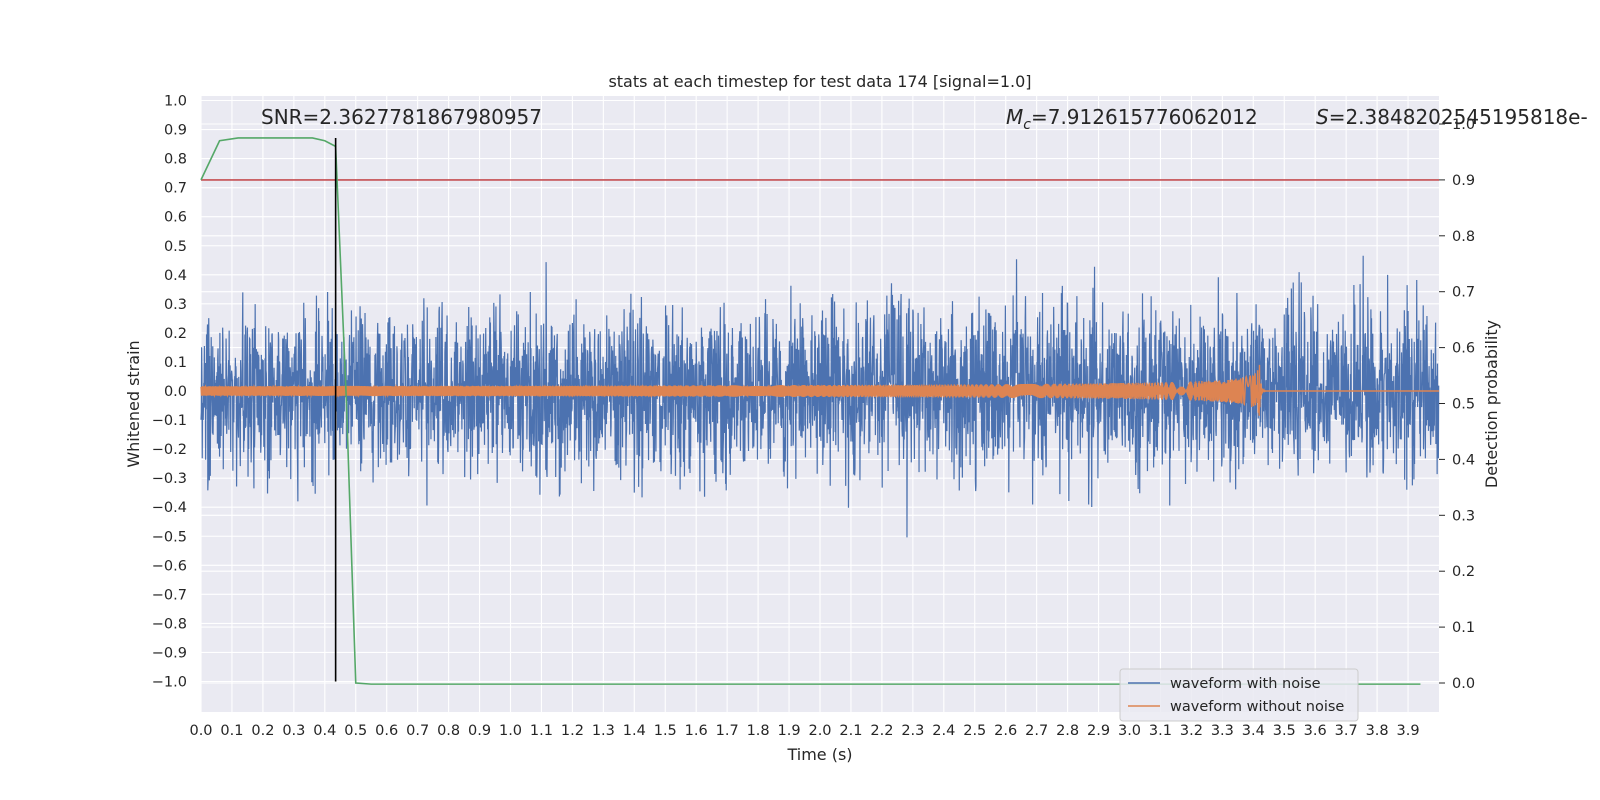 The height and width of the screenshot is (800, 1600). I want to click on x-tick-label: 3.4, so click(1253, 731).